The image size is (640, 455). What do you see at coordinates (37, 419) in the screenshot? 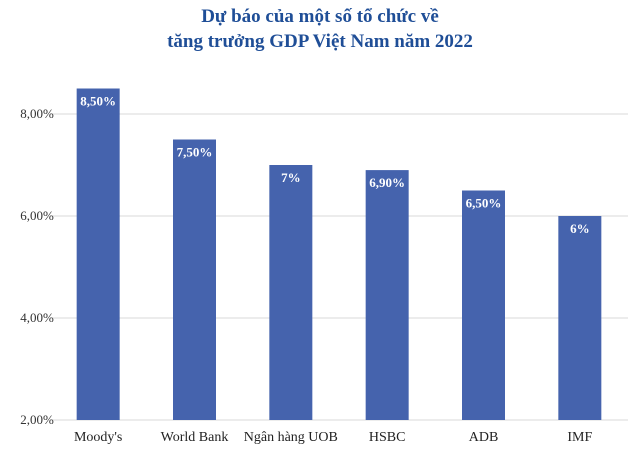
I see `y-tick-label: 2,00%` at bounding box center [37, 419].